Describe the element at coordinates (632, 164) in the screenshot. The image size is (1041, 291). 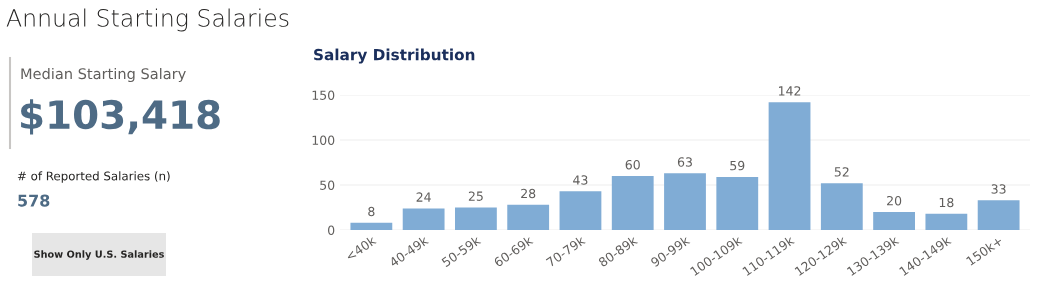
I see `data-label: 60` at that location.